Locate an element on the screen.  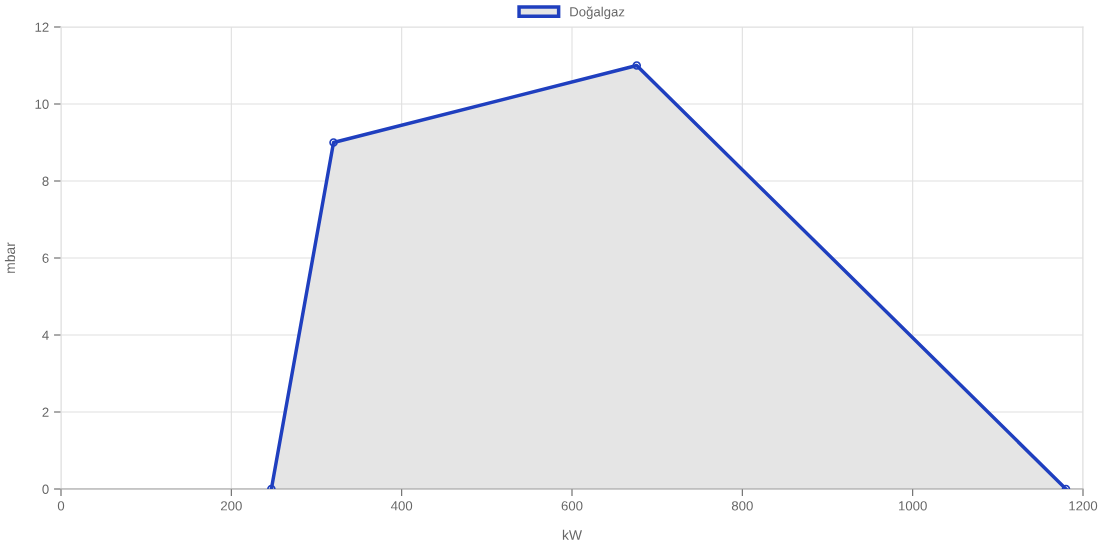
y-tick-label: 0 is located at coordinates (45, 489).